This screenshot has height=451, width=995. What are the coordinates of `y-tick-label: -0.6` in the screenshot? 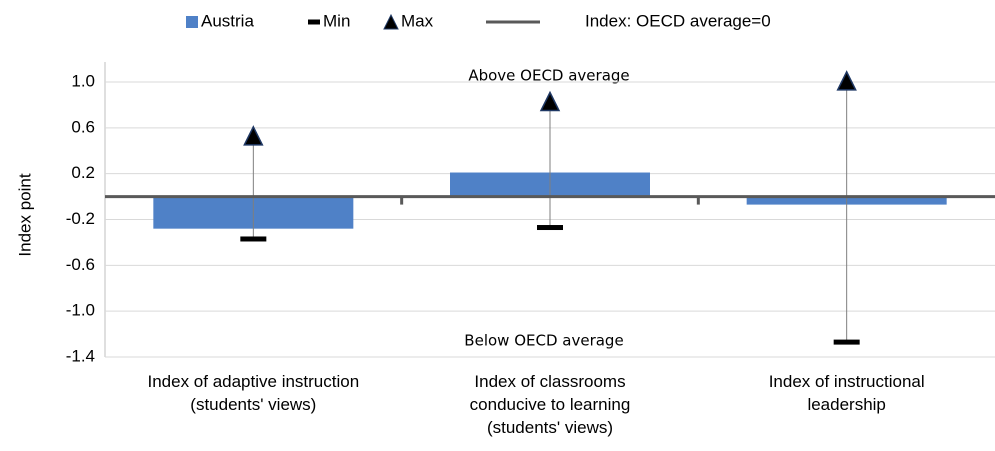 It's located at (80, 264).